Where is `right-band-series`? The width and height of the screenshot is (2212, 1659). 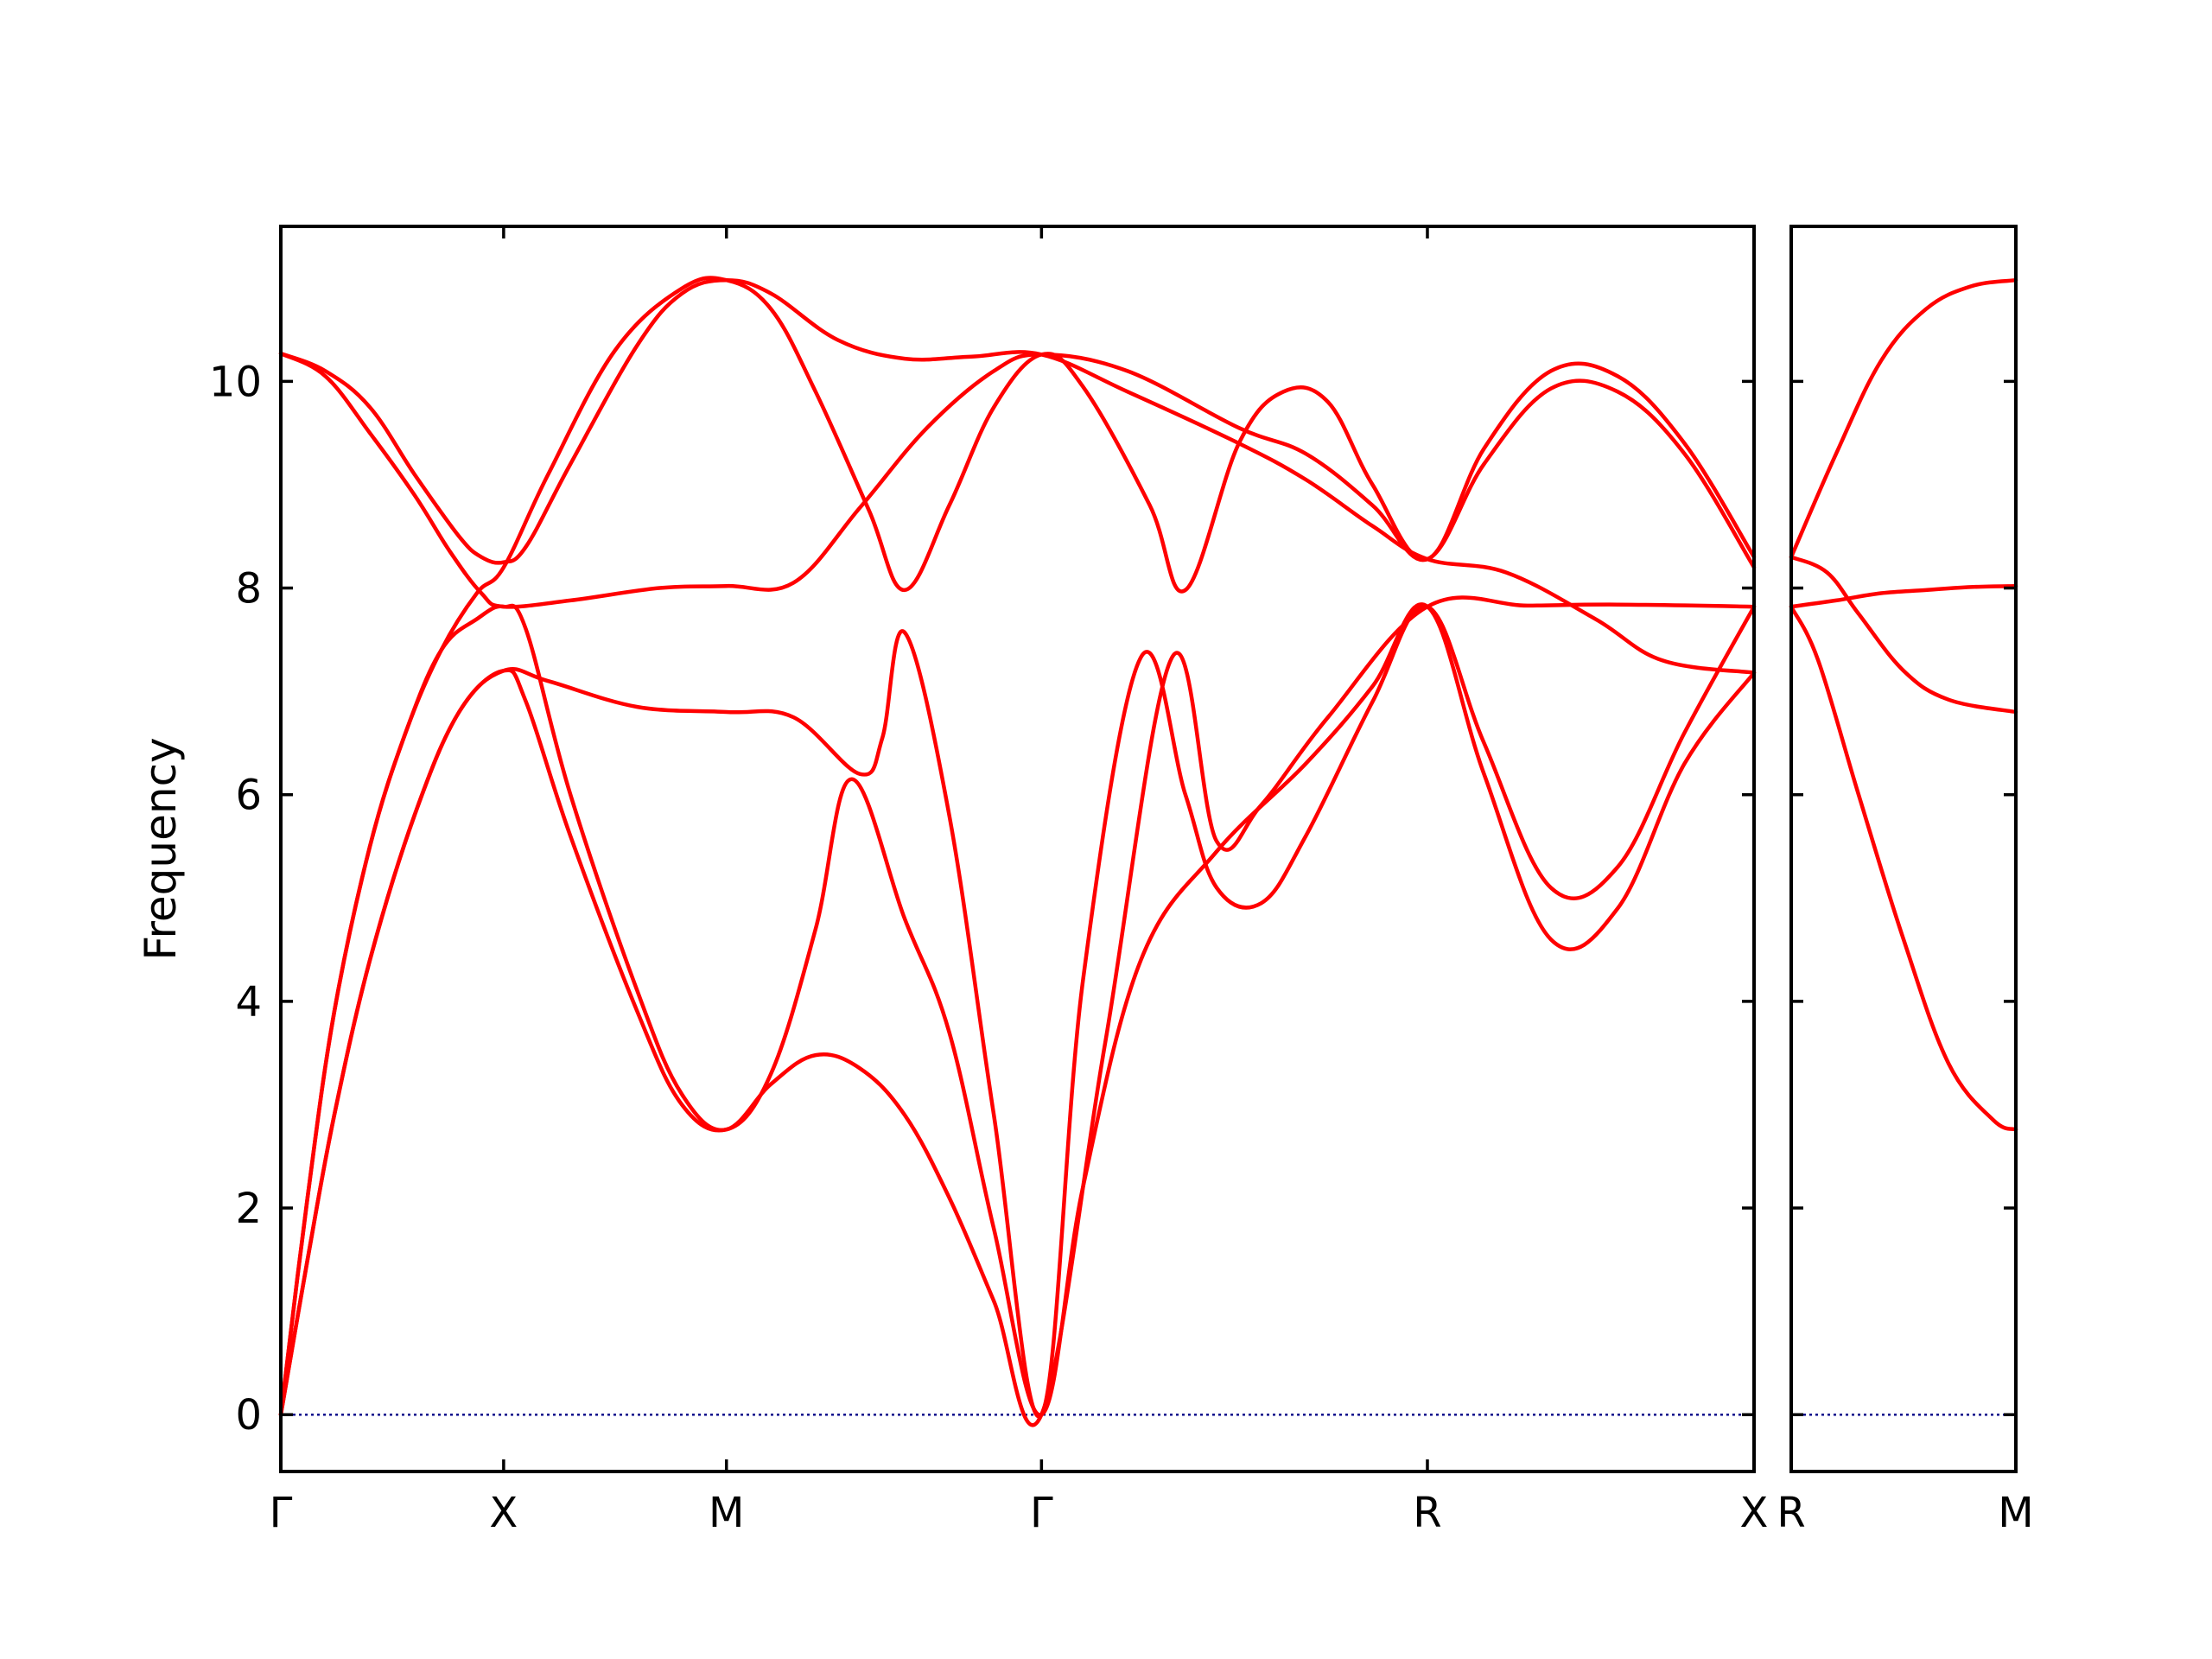
right-band-series is located at coordinates (1903, 704).